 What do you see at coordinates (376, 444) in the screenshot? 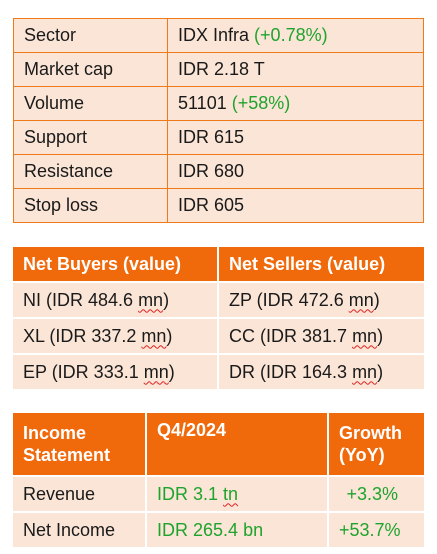
I see `growth-header: Growth (YoY)` at bounding box center [376, 444].